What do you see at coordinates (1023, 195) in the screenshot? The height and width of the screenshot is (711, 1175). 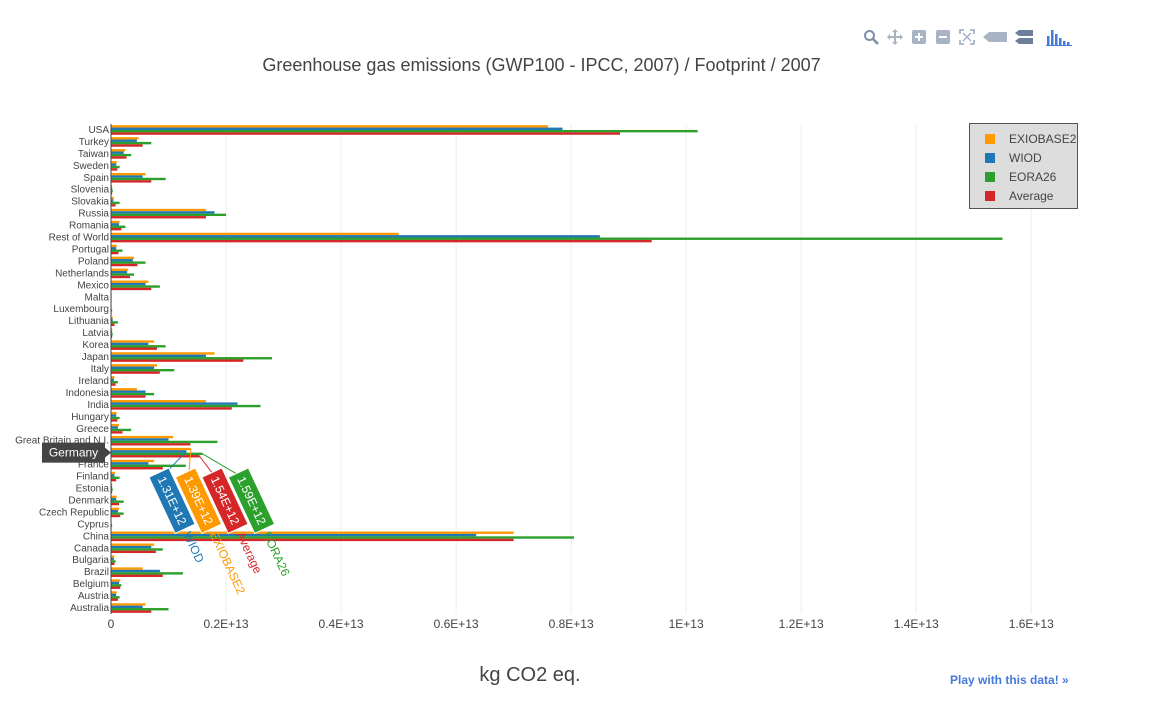 I see `legend-item-average: Average` at bounding box center [1023, 195].